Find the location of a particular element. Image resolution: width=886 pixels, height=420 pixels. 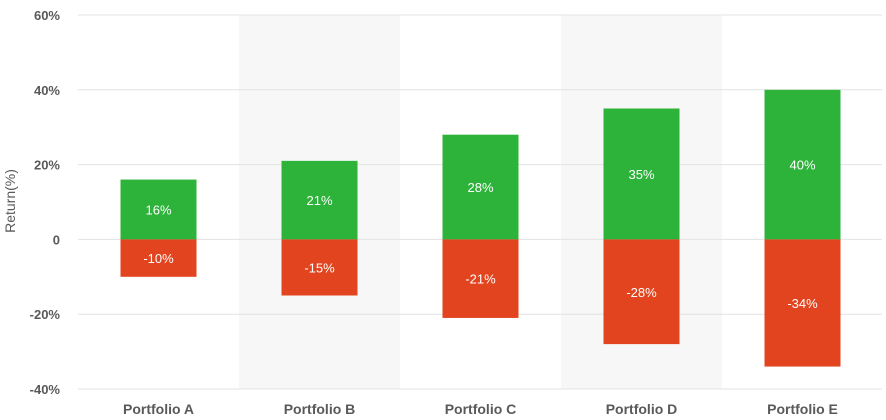

data-label: -21% is located at coordinates (480, 279).